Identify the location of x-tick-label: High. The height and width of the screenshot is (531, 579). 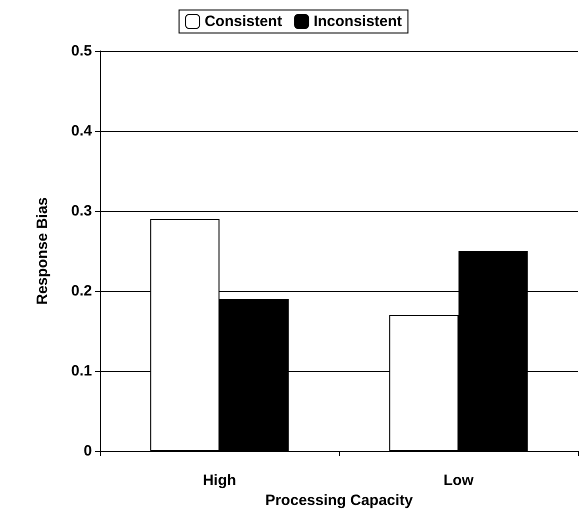
(219, 480).